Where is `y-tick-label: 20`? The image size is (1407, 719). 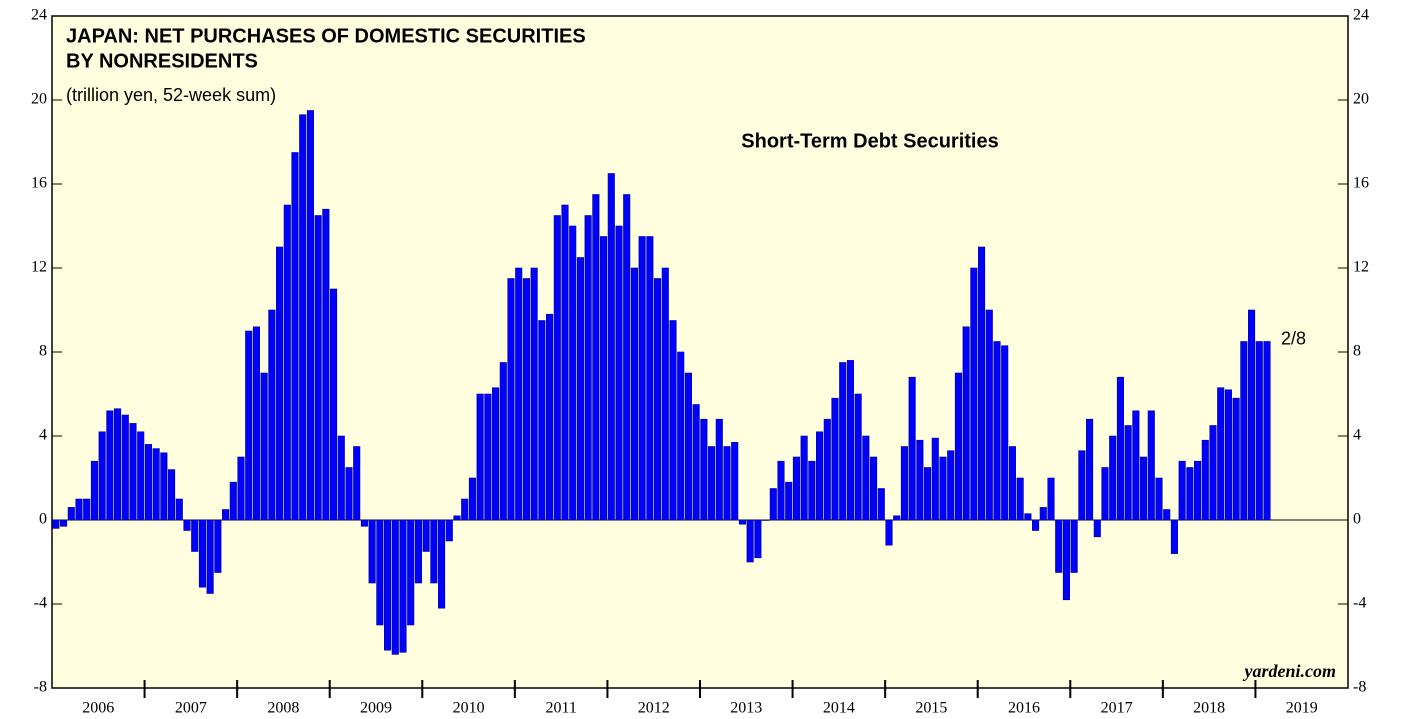
y-tick-label: 20 is located at coordinates (39, 99).